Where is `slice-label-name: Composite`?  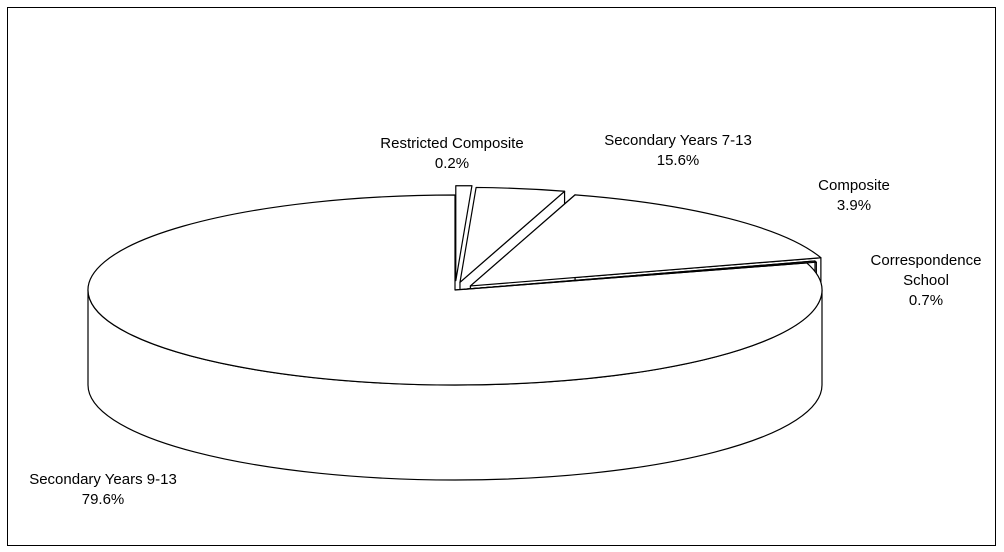 slice-label-name: Composite is located at coordinates (854, 185).